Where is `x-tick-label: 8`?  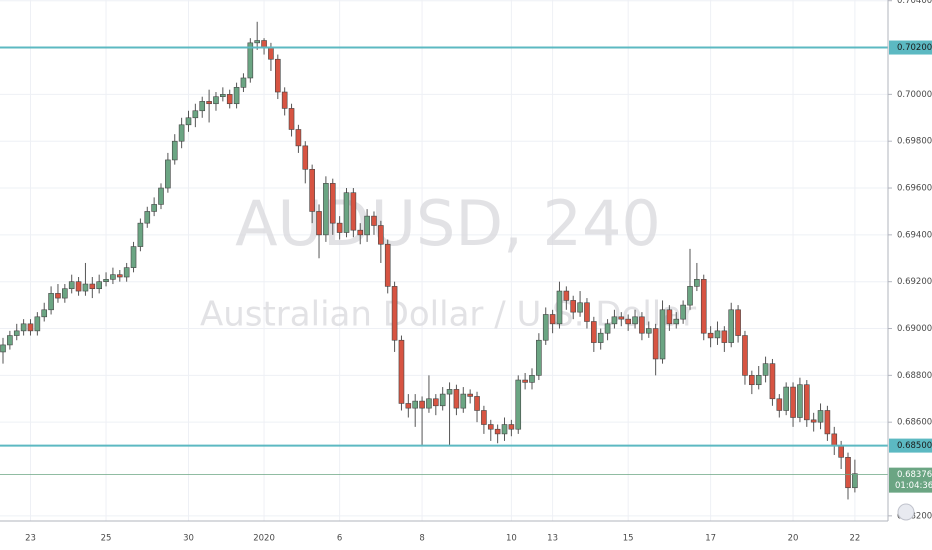 x-tick-label: 8 is located at coordinates (421, 539).